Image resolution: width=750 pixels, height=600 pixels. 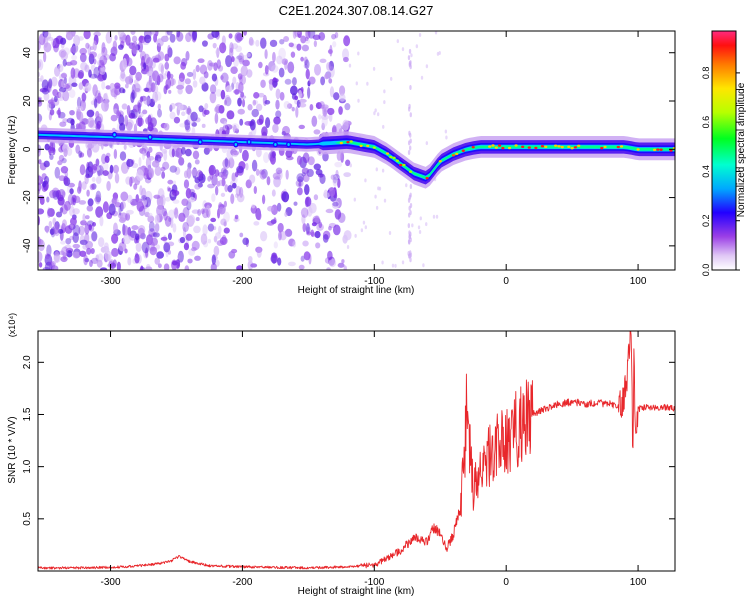 I want to click on spectrogram-ytick-label: -20, so click(x=27, y=197).